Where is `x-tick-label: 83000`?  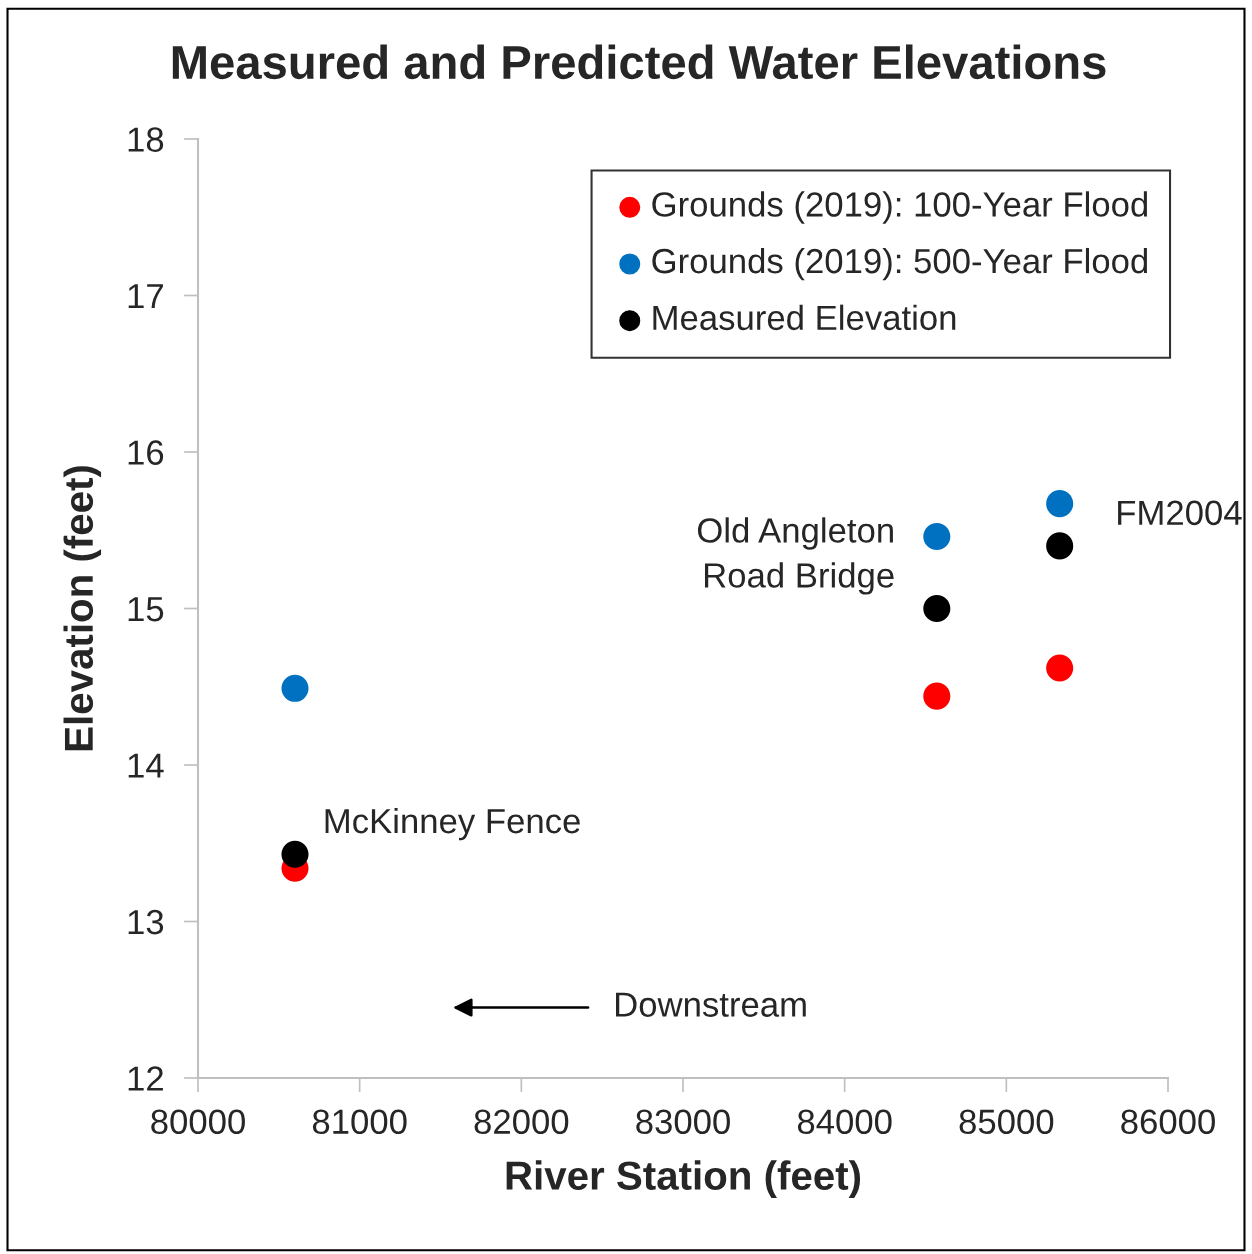 x-tick-label: 83000 is located at coordinates (683, 1122).